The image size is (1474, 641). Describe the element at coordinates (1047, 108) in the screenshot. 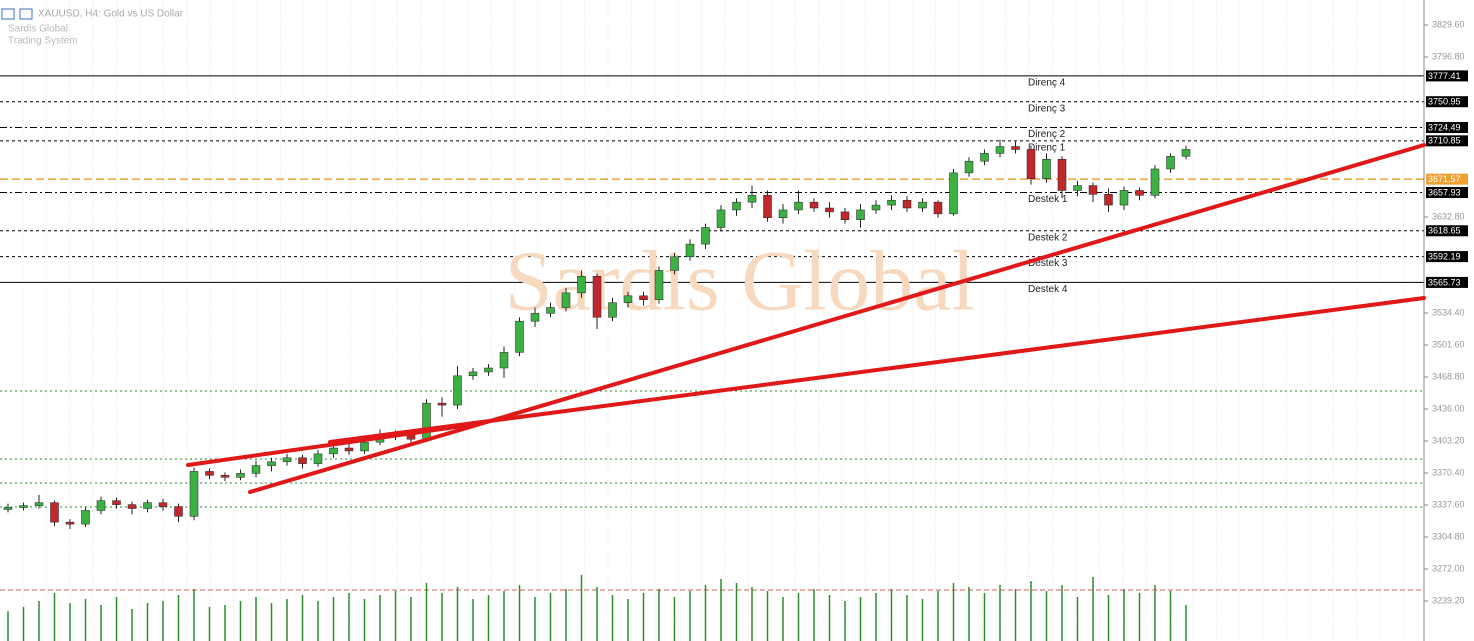

I see `level-label: Direnç 3` at that location.